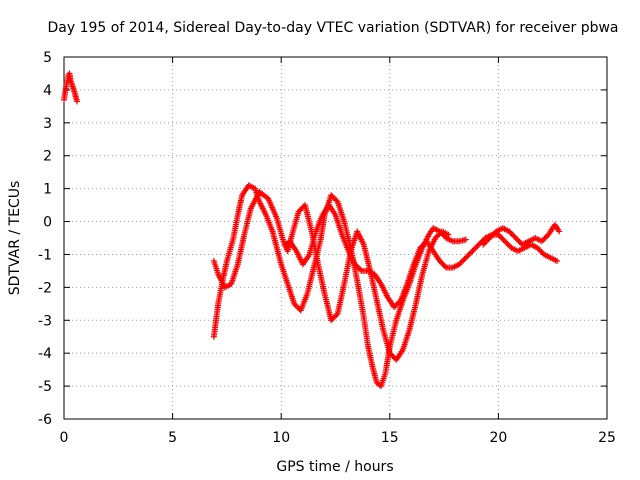 The width and height of the screenshot is (640, 480). Describe the element at coordinates (47, 157) in the screenshot. I see `y-tick-label: 2` at that location.